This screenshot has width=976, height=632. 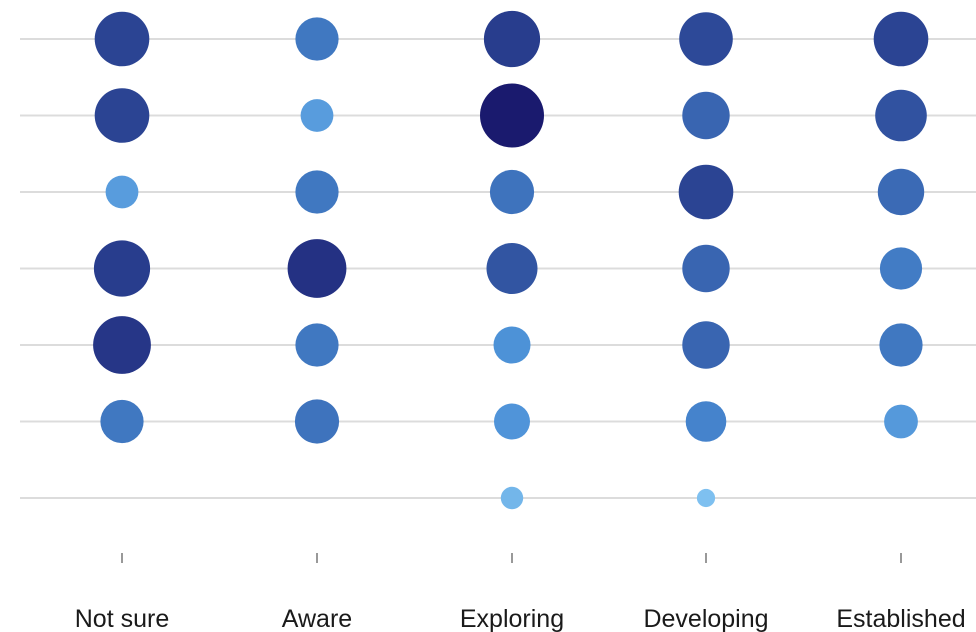 What do you see at coordinates (511, 558) in the screenshot?
I see `x-ticks` at bounding box center [511, 558].